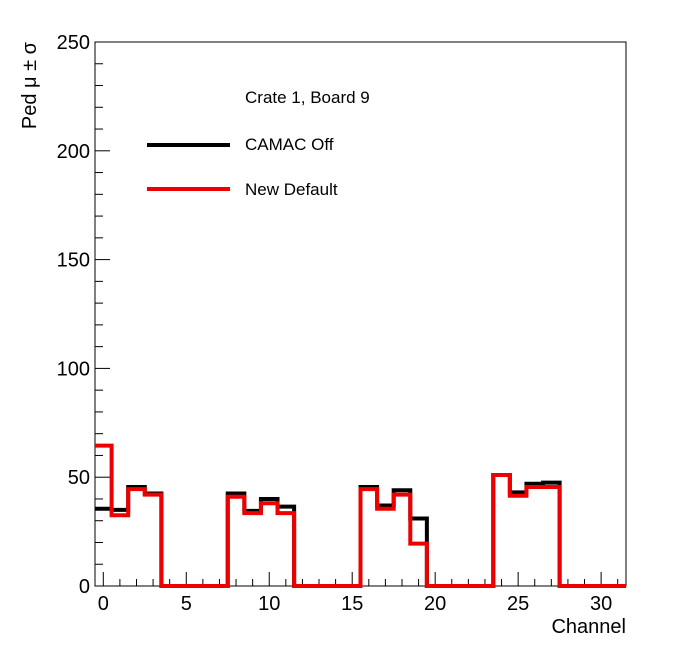  What do you see at coordinates (307, 97) in the screenshot?
I see `annotation-text: Crate 1, Board 9` at bounding box center [307, 97].